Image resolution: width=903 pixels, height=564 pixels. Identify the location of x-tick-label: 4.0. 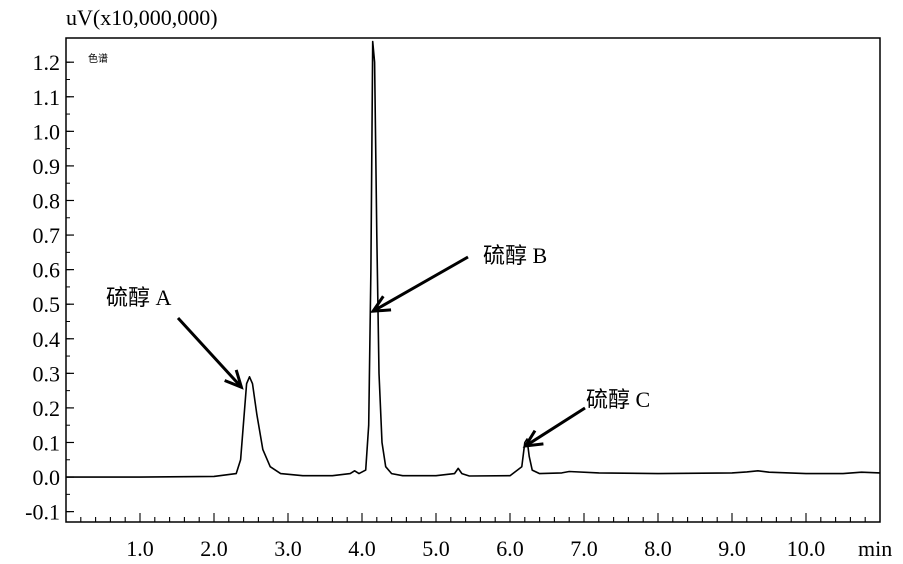
(362, 548).